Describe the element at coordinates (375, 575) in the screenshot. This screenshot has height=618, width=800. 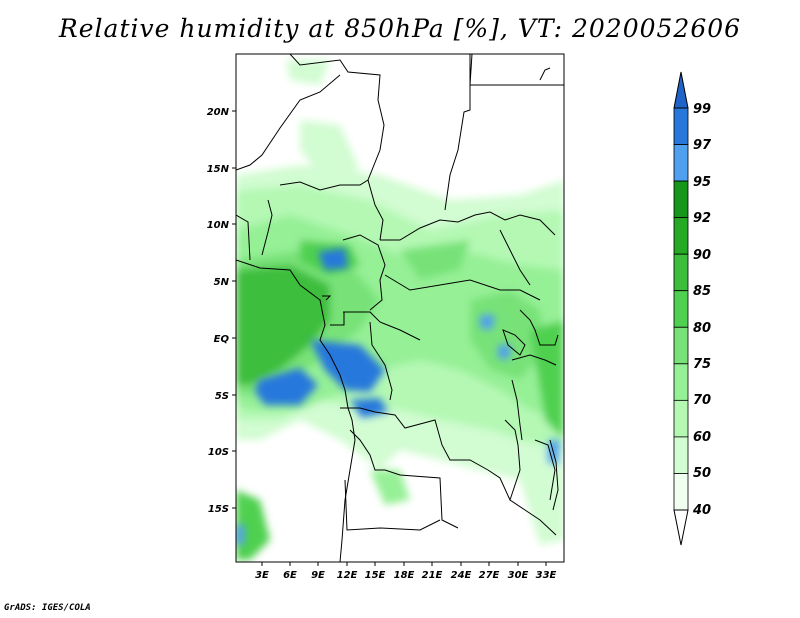
I see `x-tick-label: 15E` at that location.